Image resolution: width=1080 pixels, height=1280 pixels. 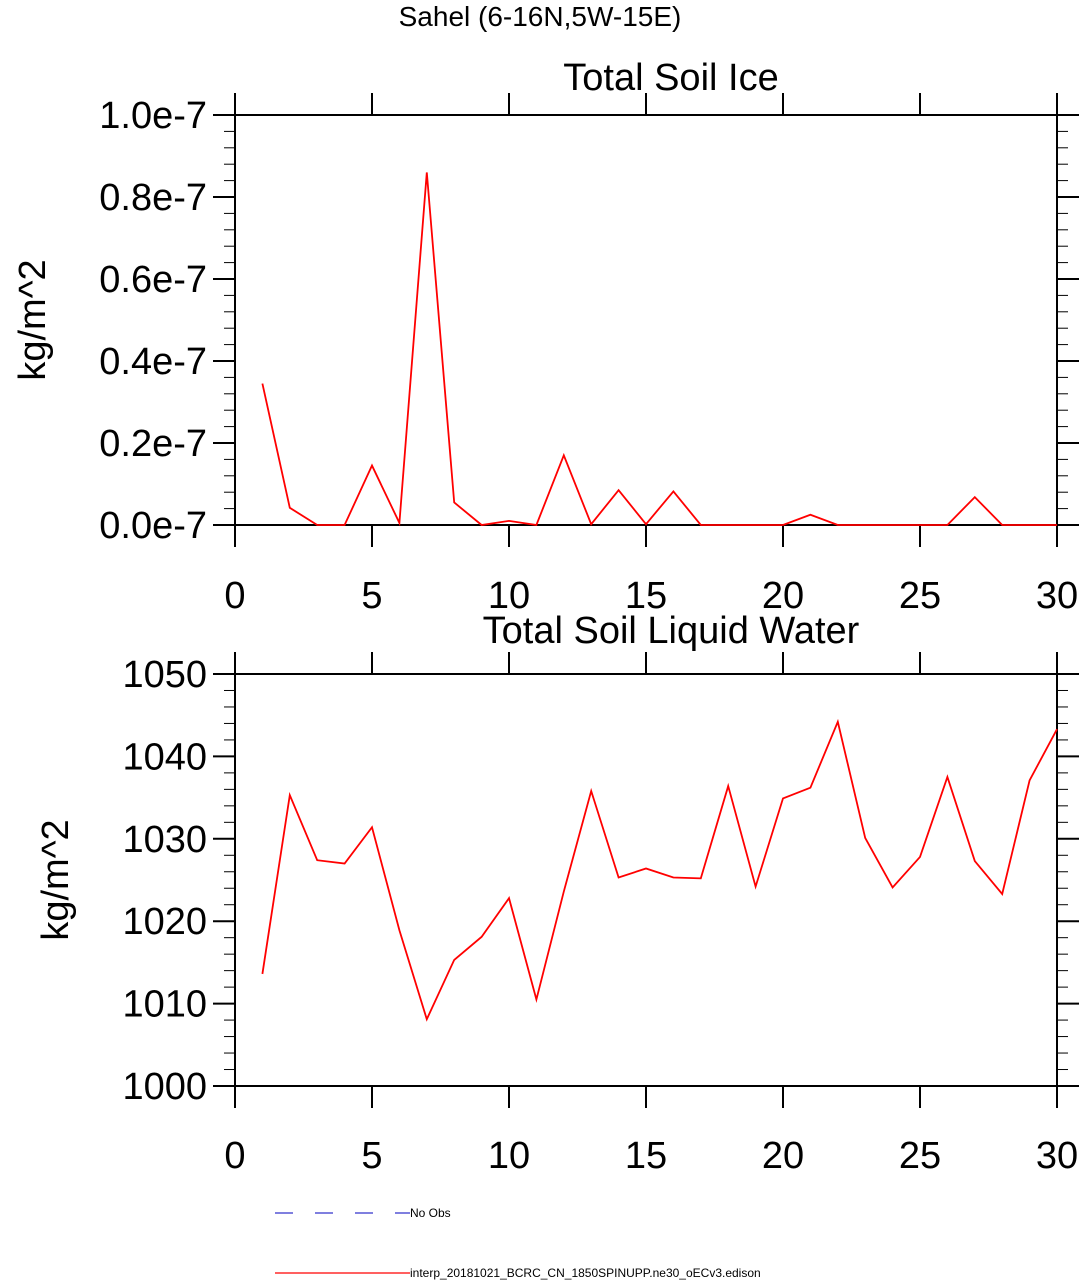 What do you see at coordinates (153, 444) in the screenshot?
I see `y-tick-label: 0.2e-7` at bounding box center [153, 444].